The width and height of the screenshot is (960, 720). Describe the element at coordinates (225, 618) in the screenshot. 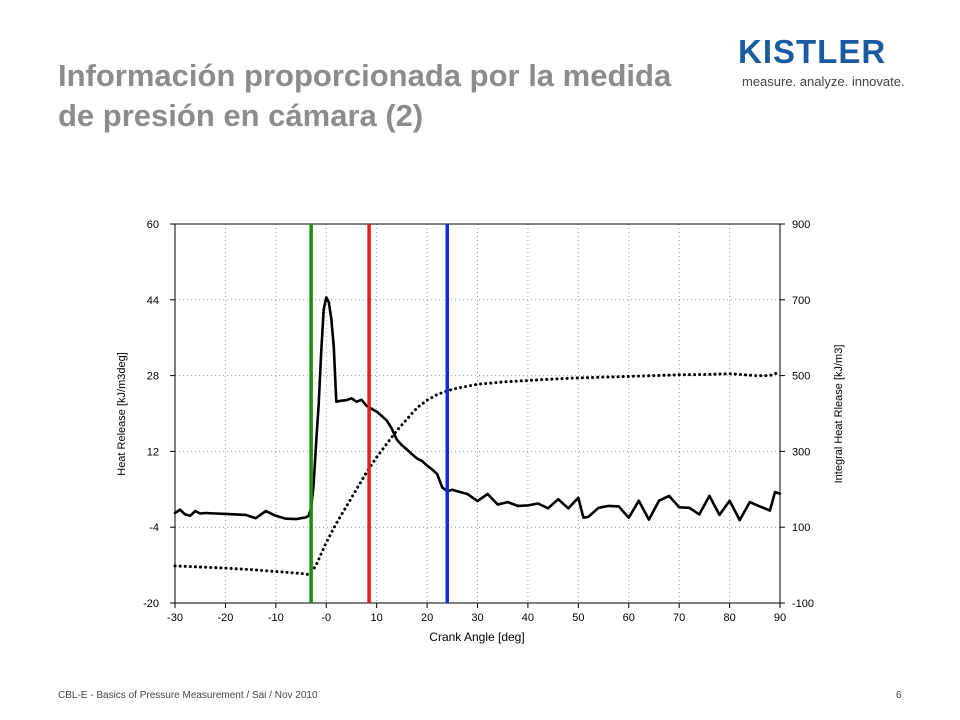

I see `x-tick-label: -20` at that location.